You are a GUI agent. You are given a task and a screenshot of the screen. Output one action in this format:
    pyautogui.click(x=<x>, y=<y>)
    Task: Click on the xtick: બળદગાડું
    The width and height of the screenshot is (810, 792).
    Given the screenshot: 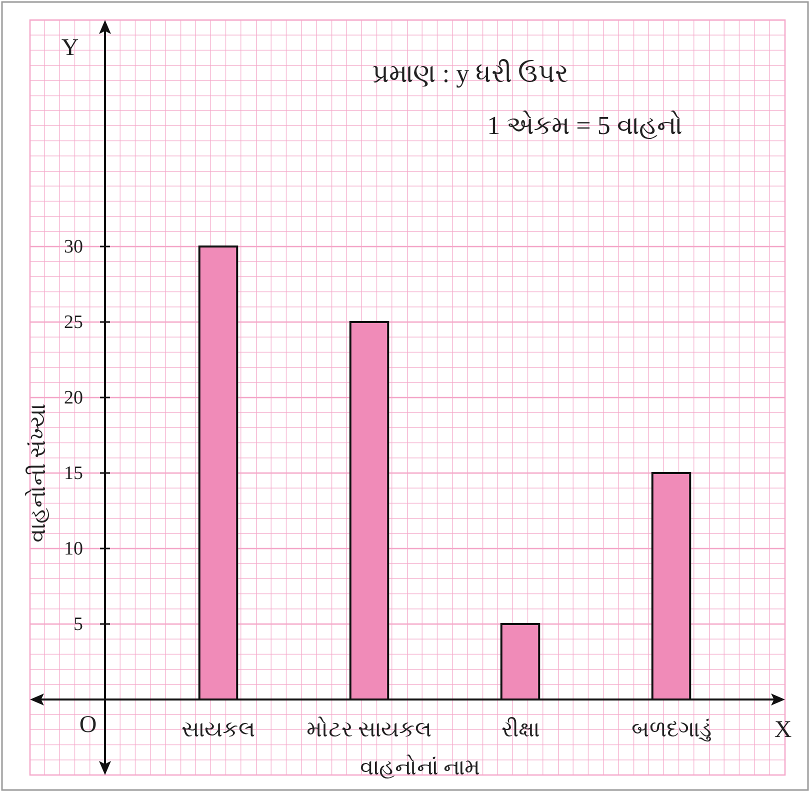 What is the action you would take?
    pyautogui.click(x=671, y=729)
    